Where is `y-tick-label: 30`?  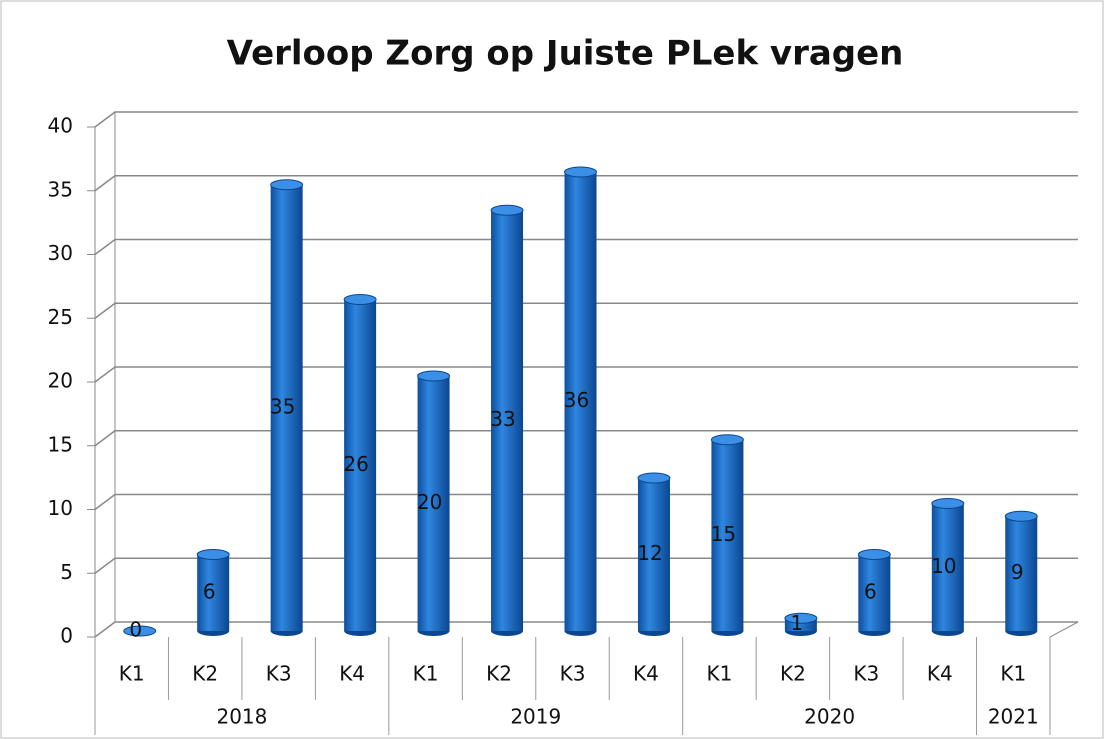 y-tick-label: 30 is located at coordinates (60, 253).